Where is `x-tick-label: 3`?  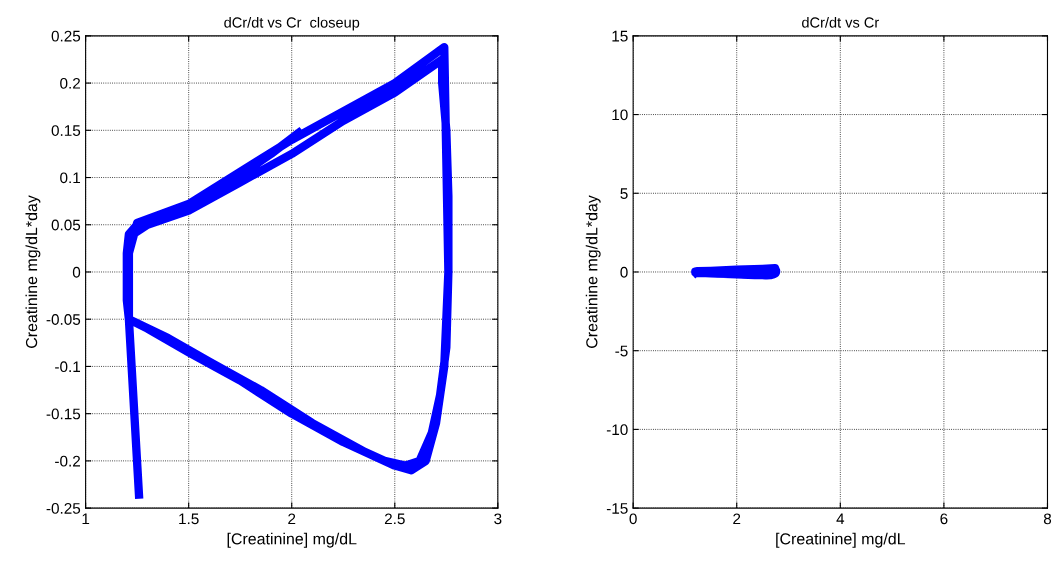
x-tick-label: 3 is located at coordinates (498, 519).